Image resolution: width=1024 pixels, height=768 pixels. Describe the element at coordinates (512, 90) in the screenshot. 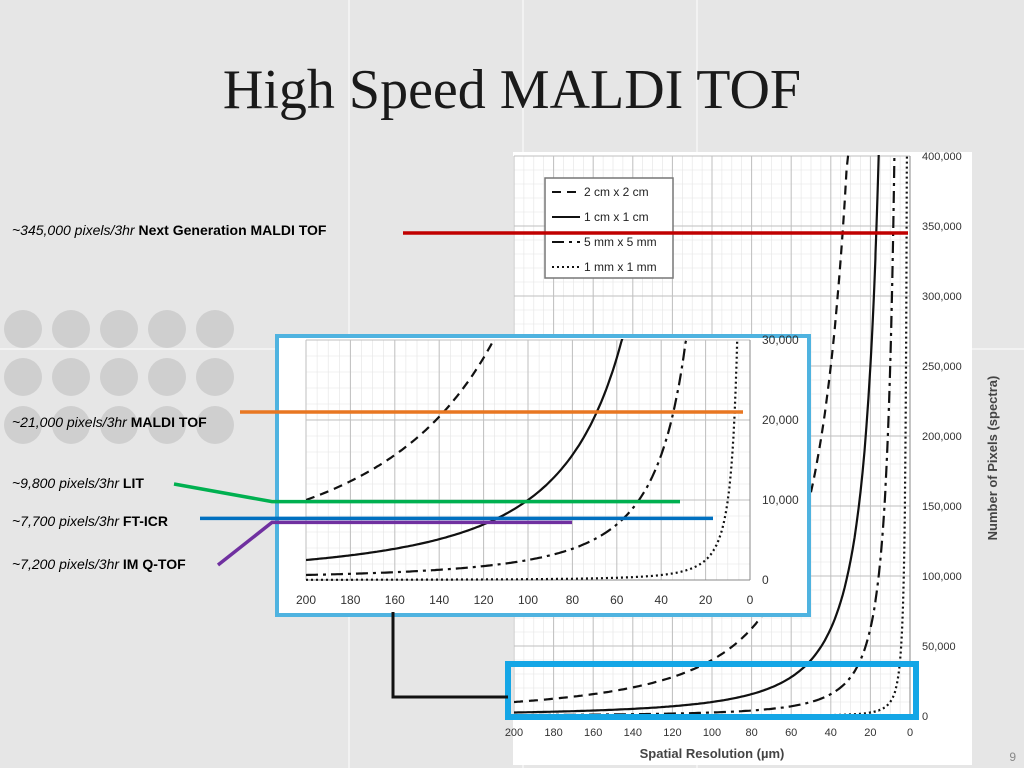

I see `slide-title: High Speed MALDI TOF` at that location.